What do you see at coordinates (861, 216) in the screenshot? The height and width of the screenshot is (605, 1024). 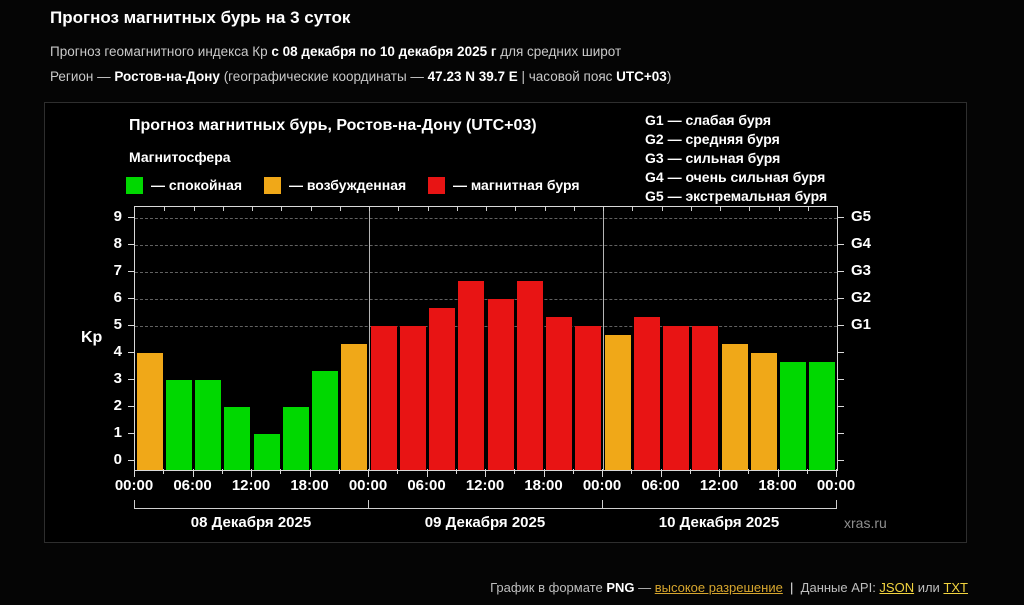 I see `g-tick-label: G5` at bounding box center [861, 216].